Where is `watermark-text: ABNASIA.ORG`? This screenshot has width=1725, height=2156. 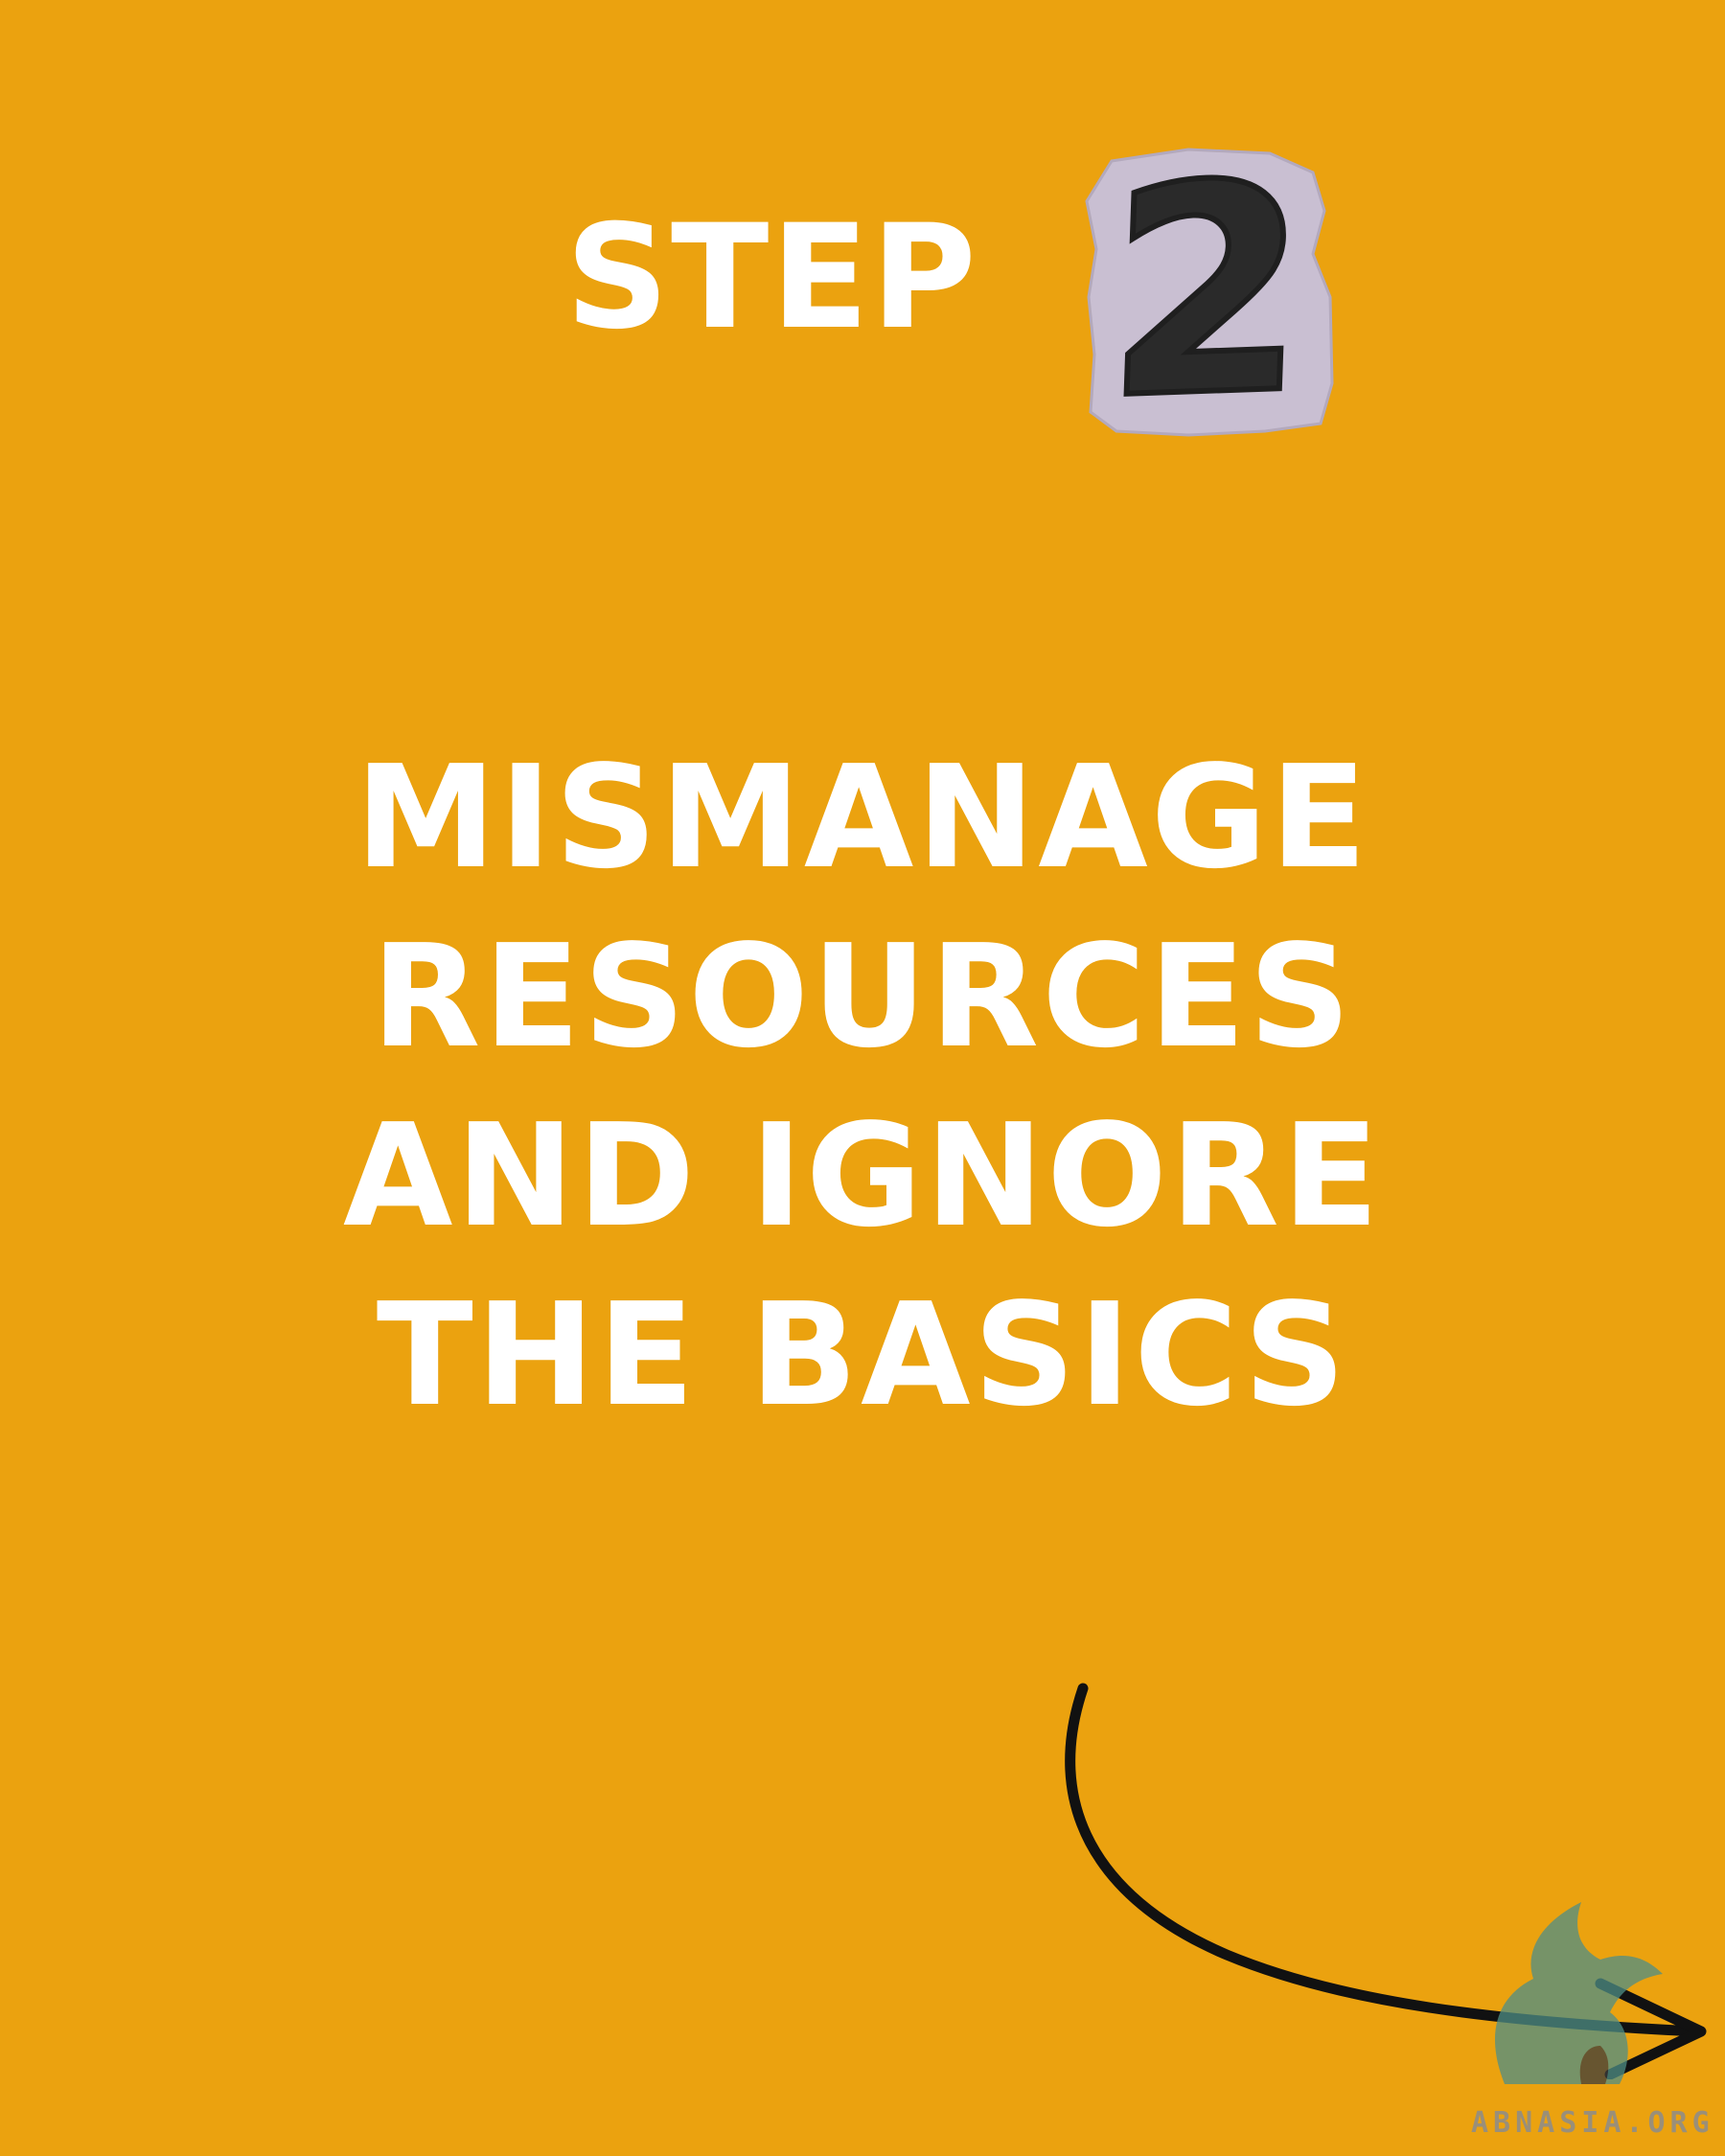 watermark-text: ABNASIA.ORG is located at coordinates (1595, 2123).